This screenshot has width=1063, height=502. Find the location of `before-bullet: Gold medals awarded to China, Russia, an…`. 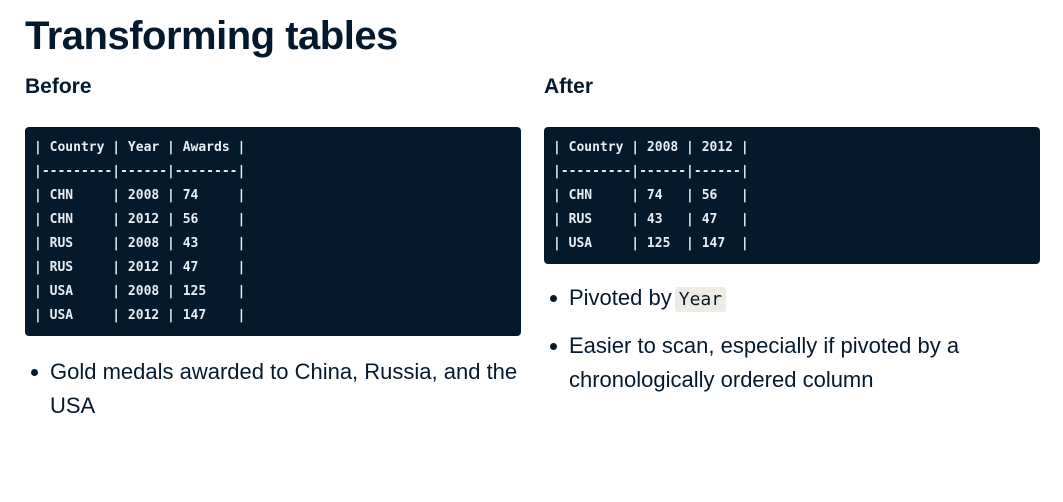

before-bullet: Gold medals awarded to China, Russia, an… is located at coordinates (273, 389).